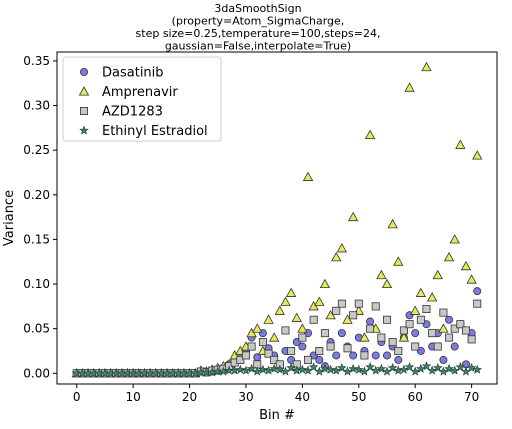 This screenshot has height=429, width=512. I want to click on x-tick-label: 10, so click(133, 397).